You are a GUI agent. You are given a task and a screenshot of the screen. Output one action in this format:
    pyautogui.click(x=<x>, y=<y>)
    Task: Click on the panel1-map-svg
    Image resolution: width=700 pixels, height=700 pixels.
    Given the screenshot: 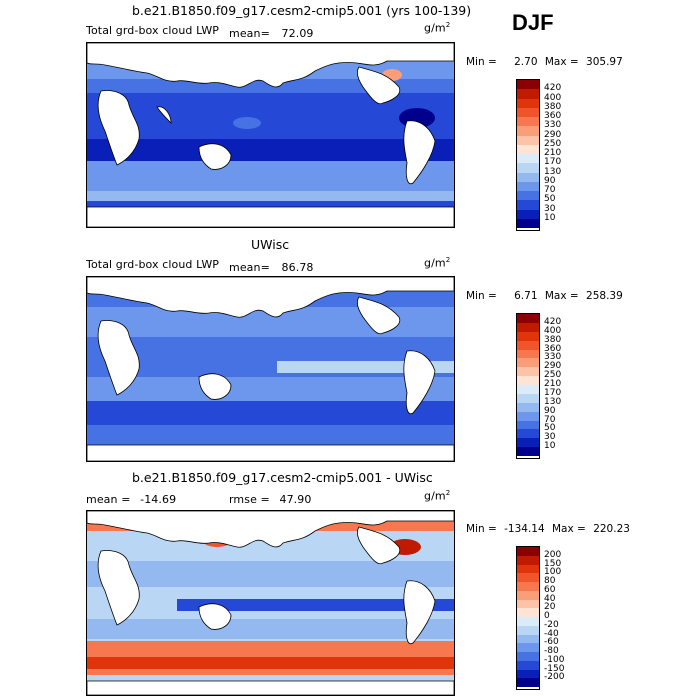 What is the action you would take?
    pyautogui.click(x=270, y=135)
    